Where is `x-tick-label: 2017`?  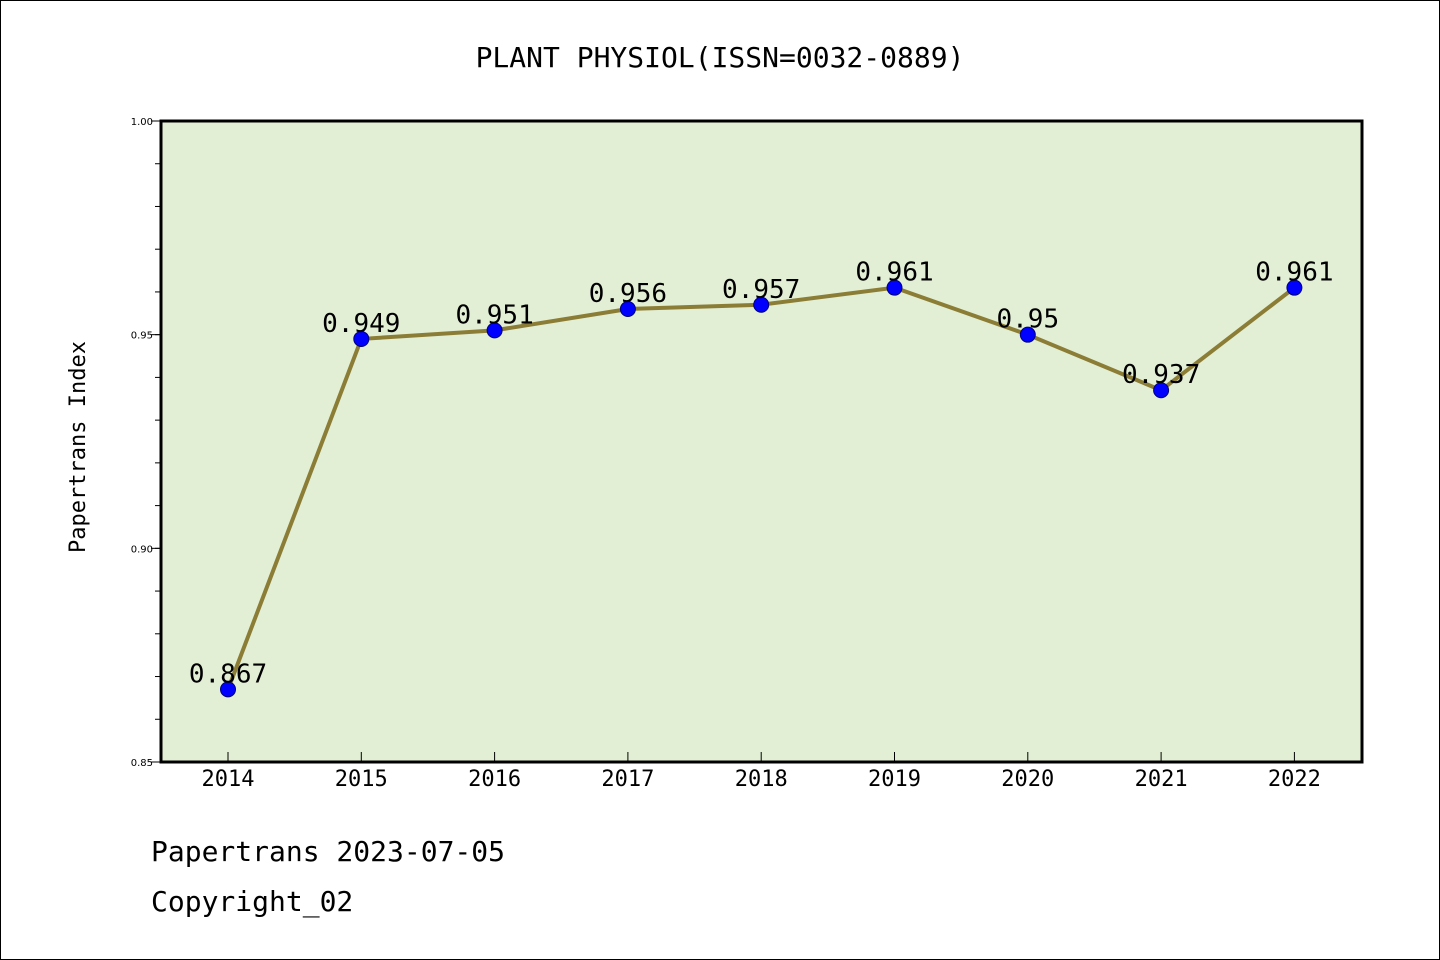
x-tick-label: 2017 is located at coordinates (627, 779).